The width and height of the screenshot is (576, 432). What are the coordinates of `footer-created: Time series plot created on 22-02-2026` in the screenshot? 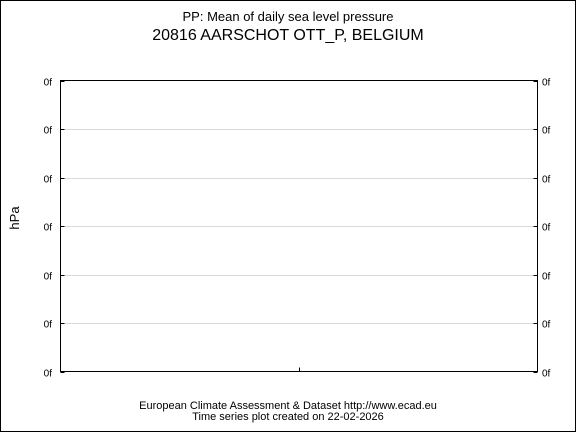 It's located at (288, 417).